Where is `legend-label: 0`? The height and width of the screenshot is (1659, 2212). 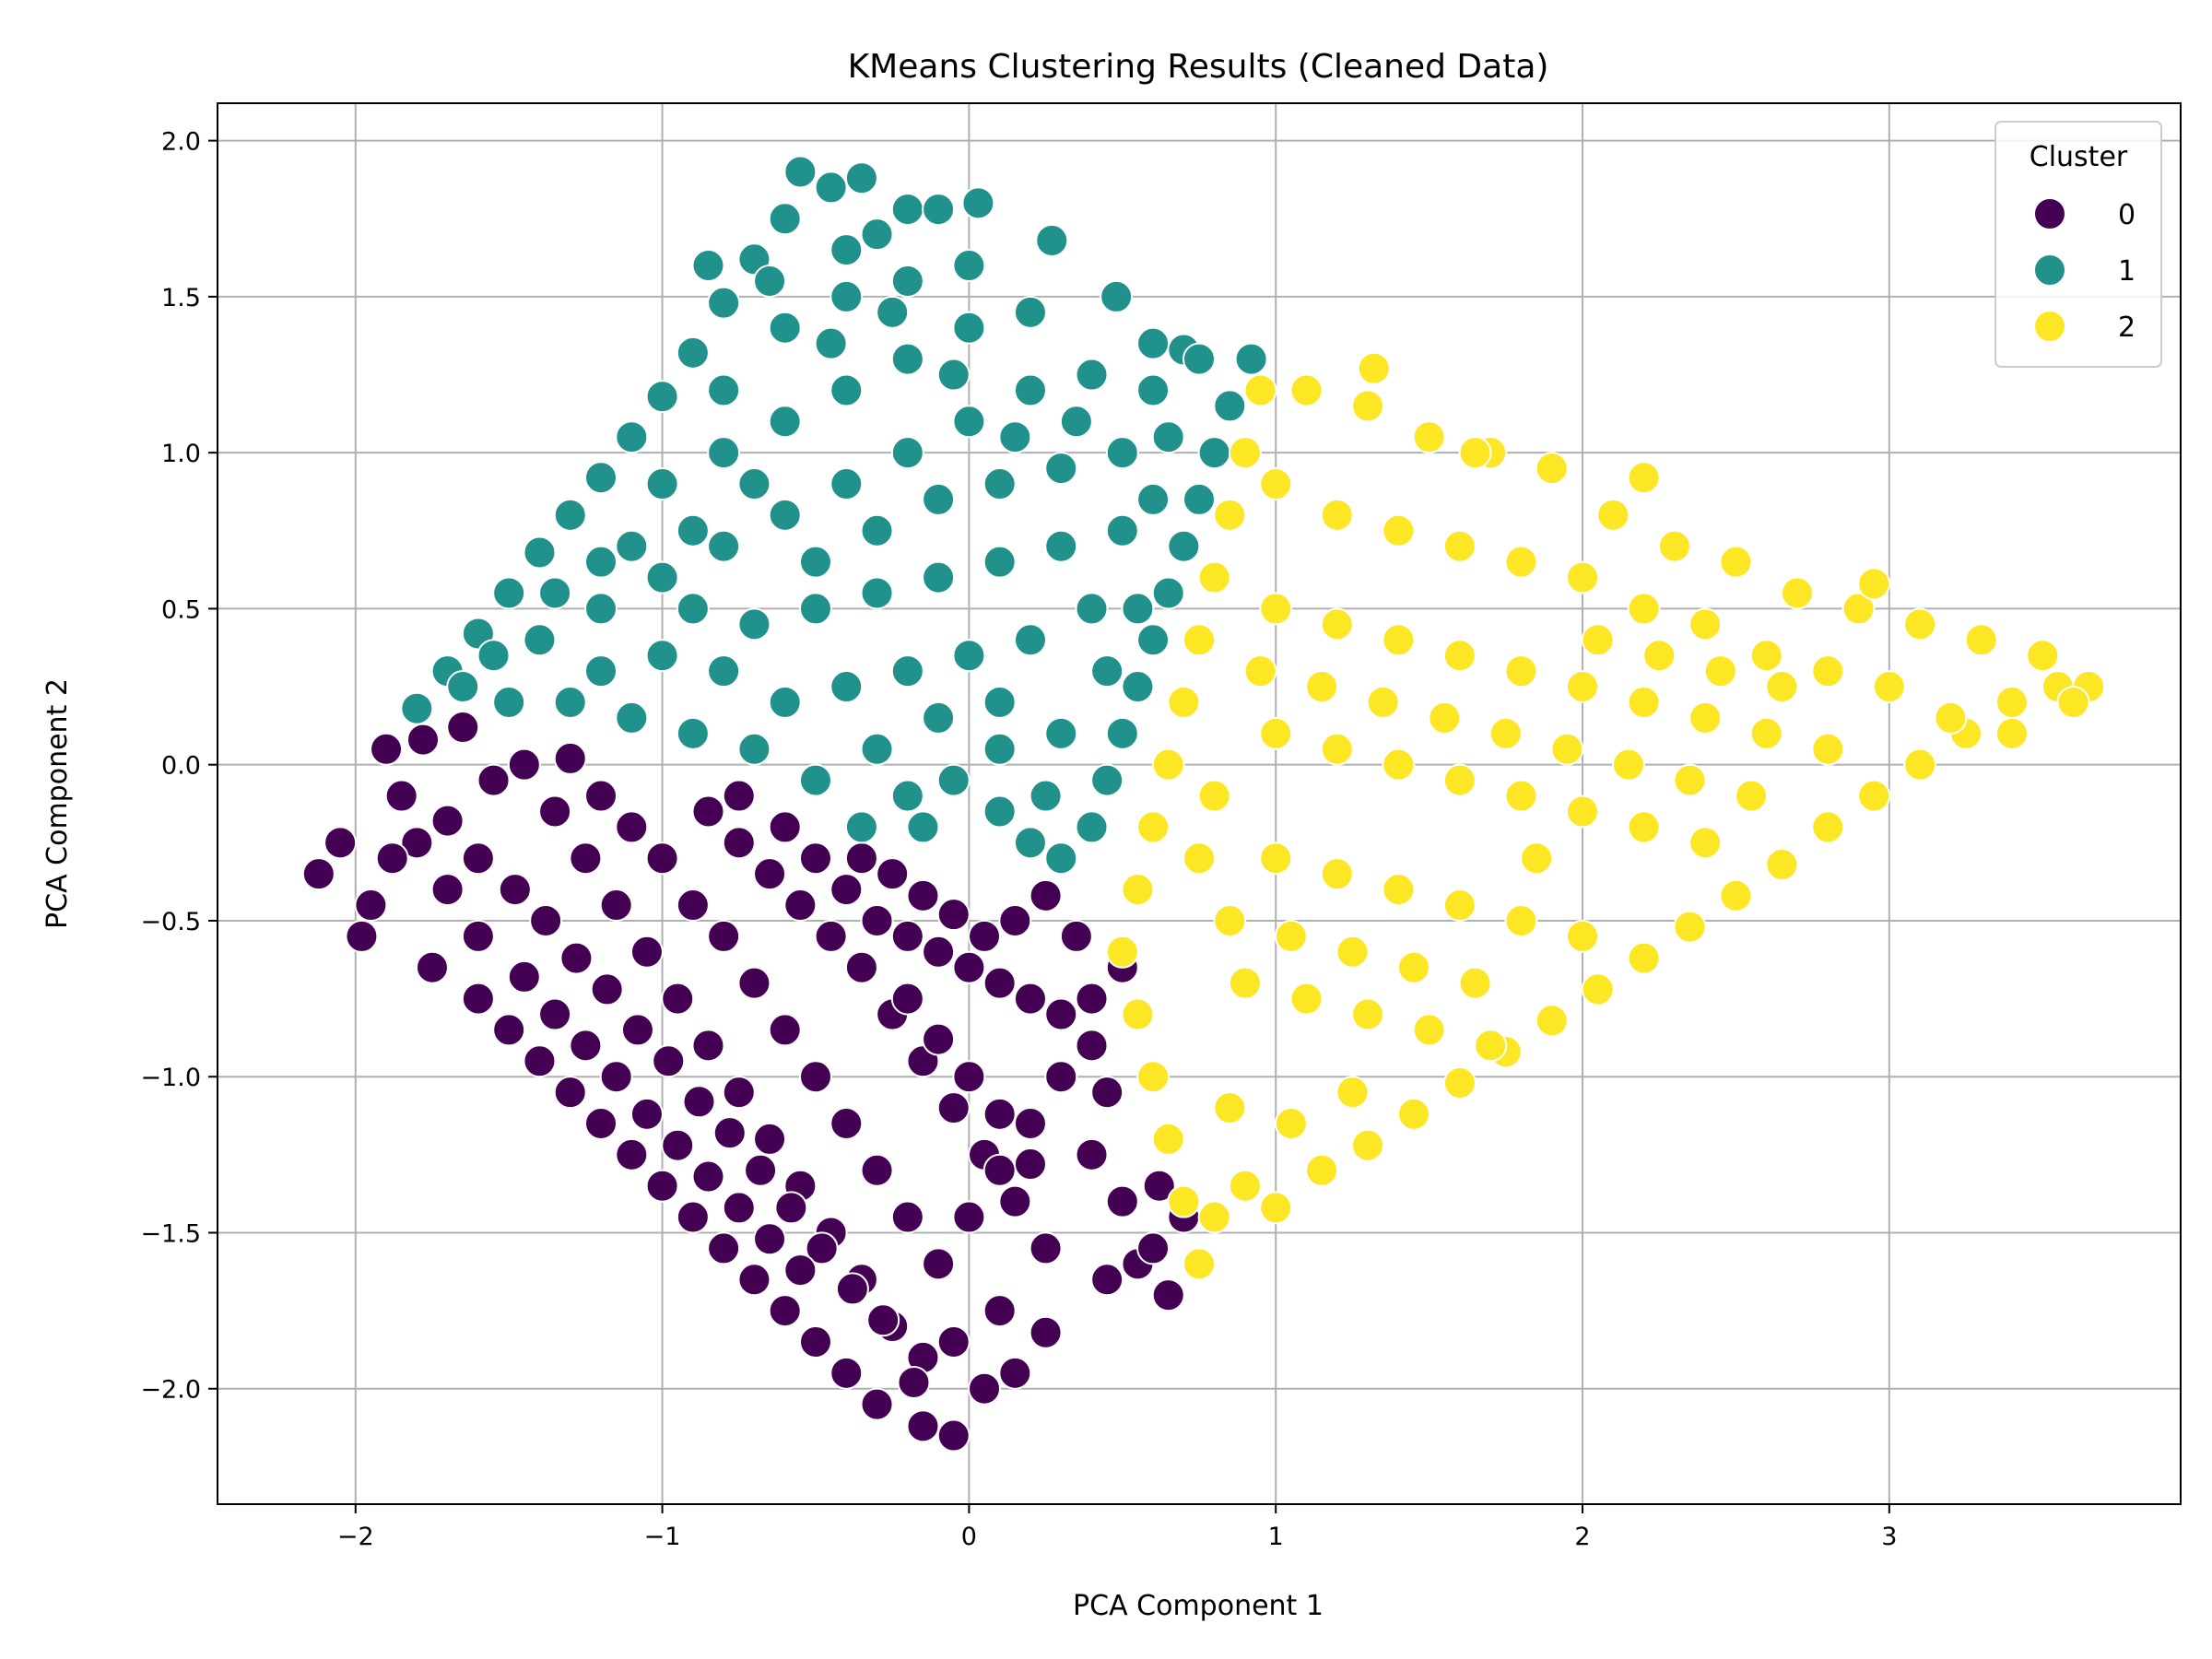
legend-label: 0 is located at coordinates (2127, 215).